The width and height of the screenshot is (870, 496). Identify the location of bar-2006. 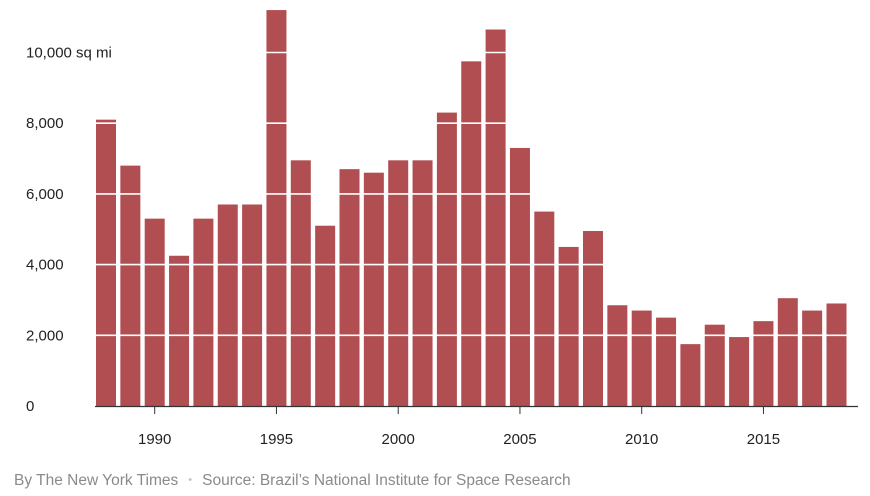
(544, 308).